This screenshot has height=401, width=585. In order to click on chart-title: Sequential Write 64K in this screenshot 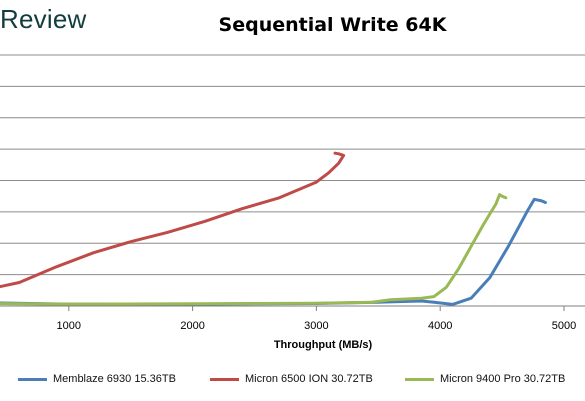, I will do `click(332, 25)`.